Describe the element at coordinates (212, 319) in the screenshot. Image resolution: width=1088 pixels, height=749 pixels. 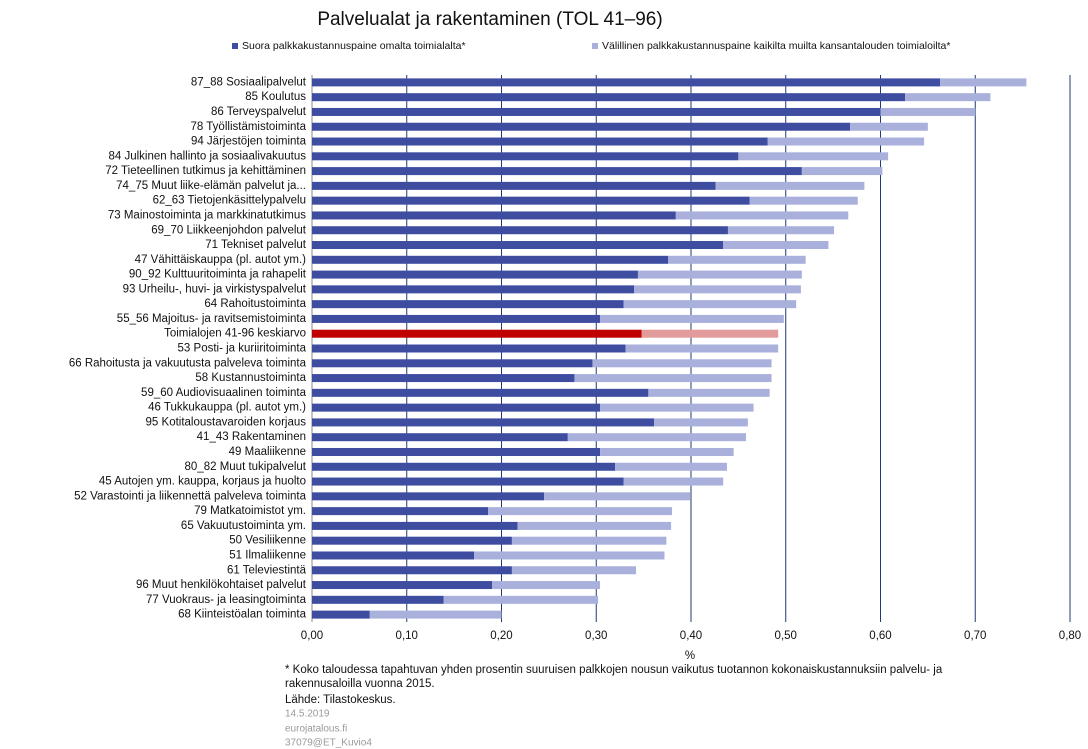
I see `y-tick-label: 55_56 Majoitus- ja ravitsemistoiminta` at that location.